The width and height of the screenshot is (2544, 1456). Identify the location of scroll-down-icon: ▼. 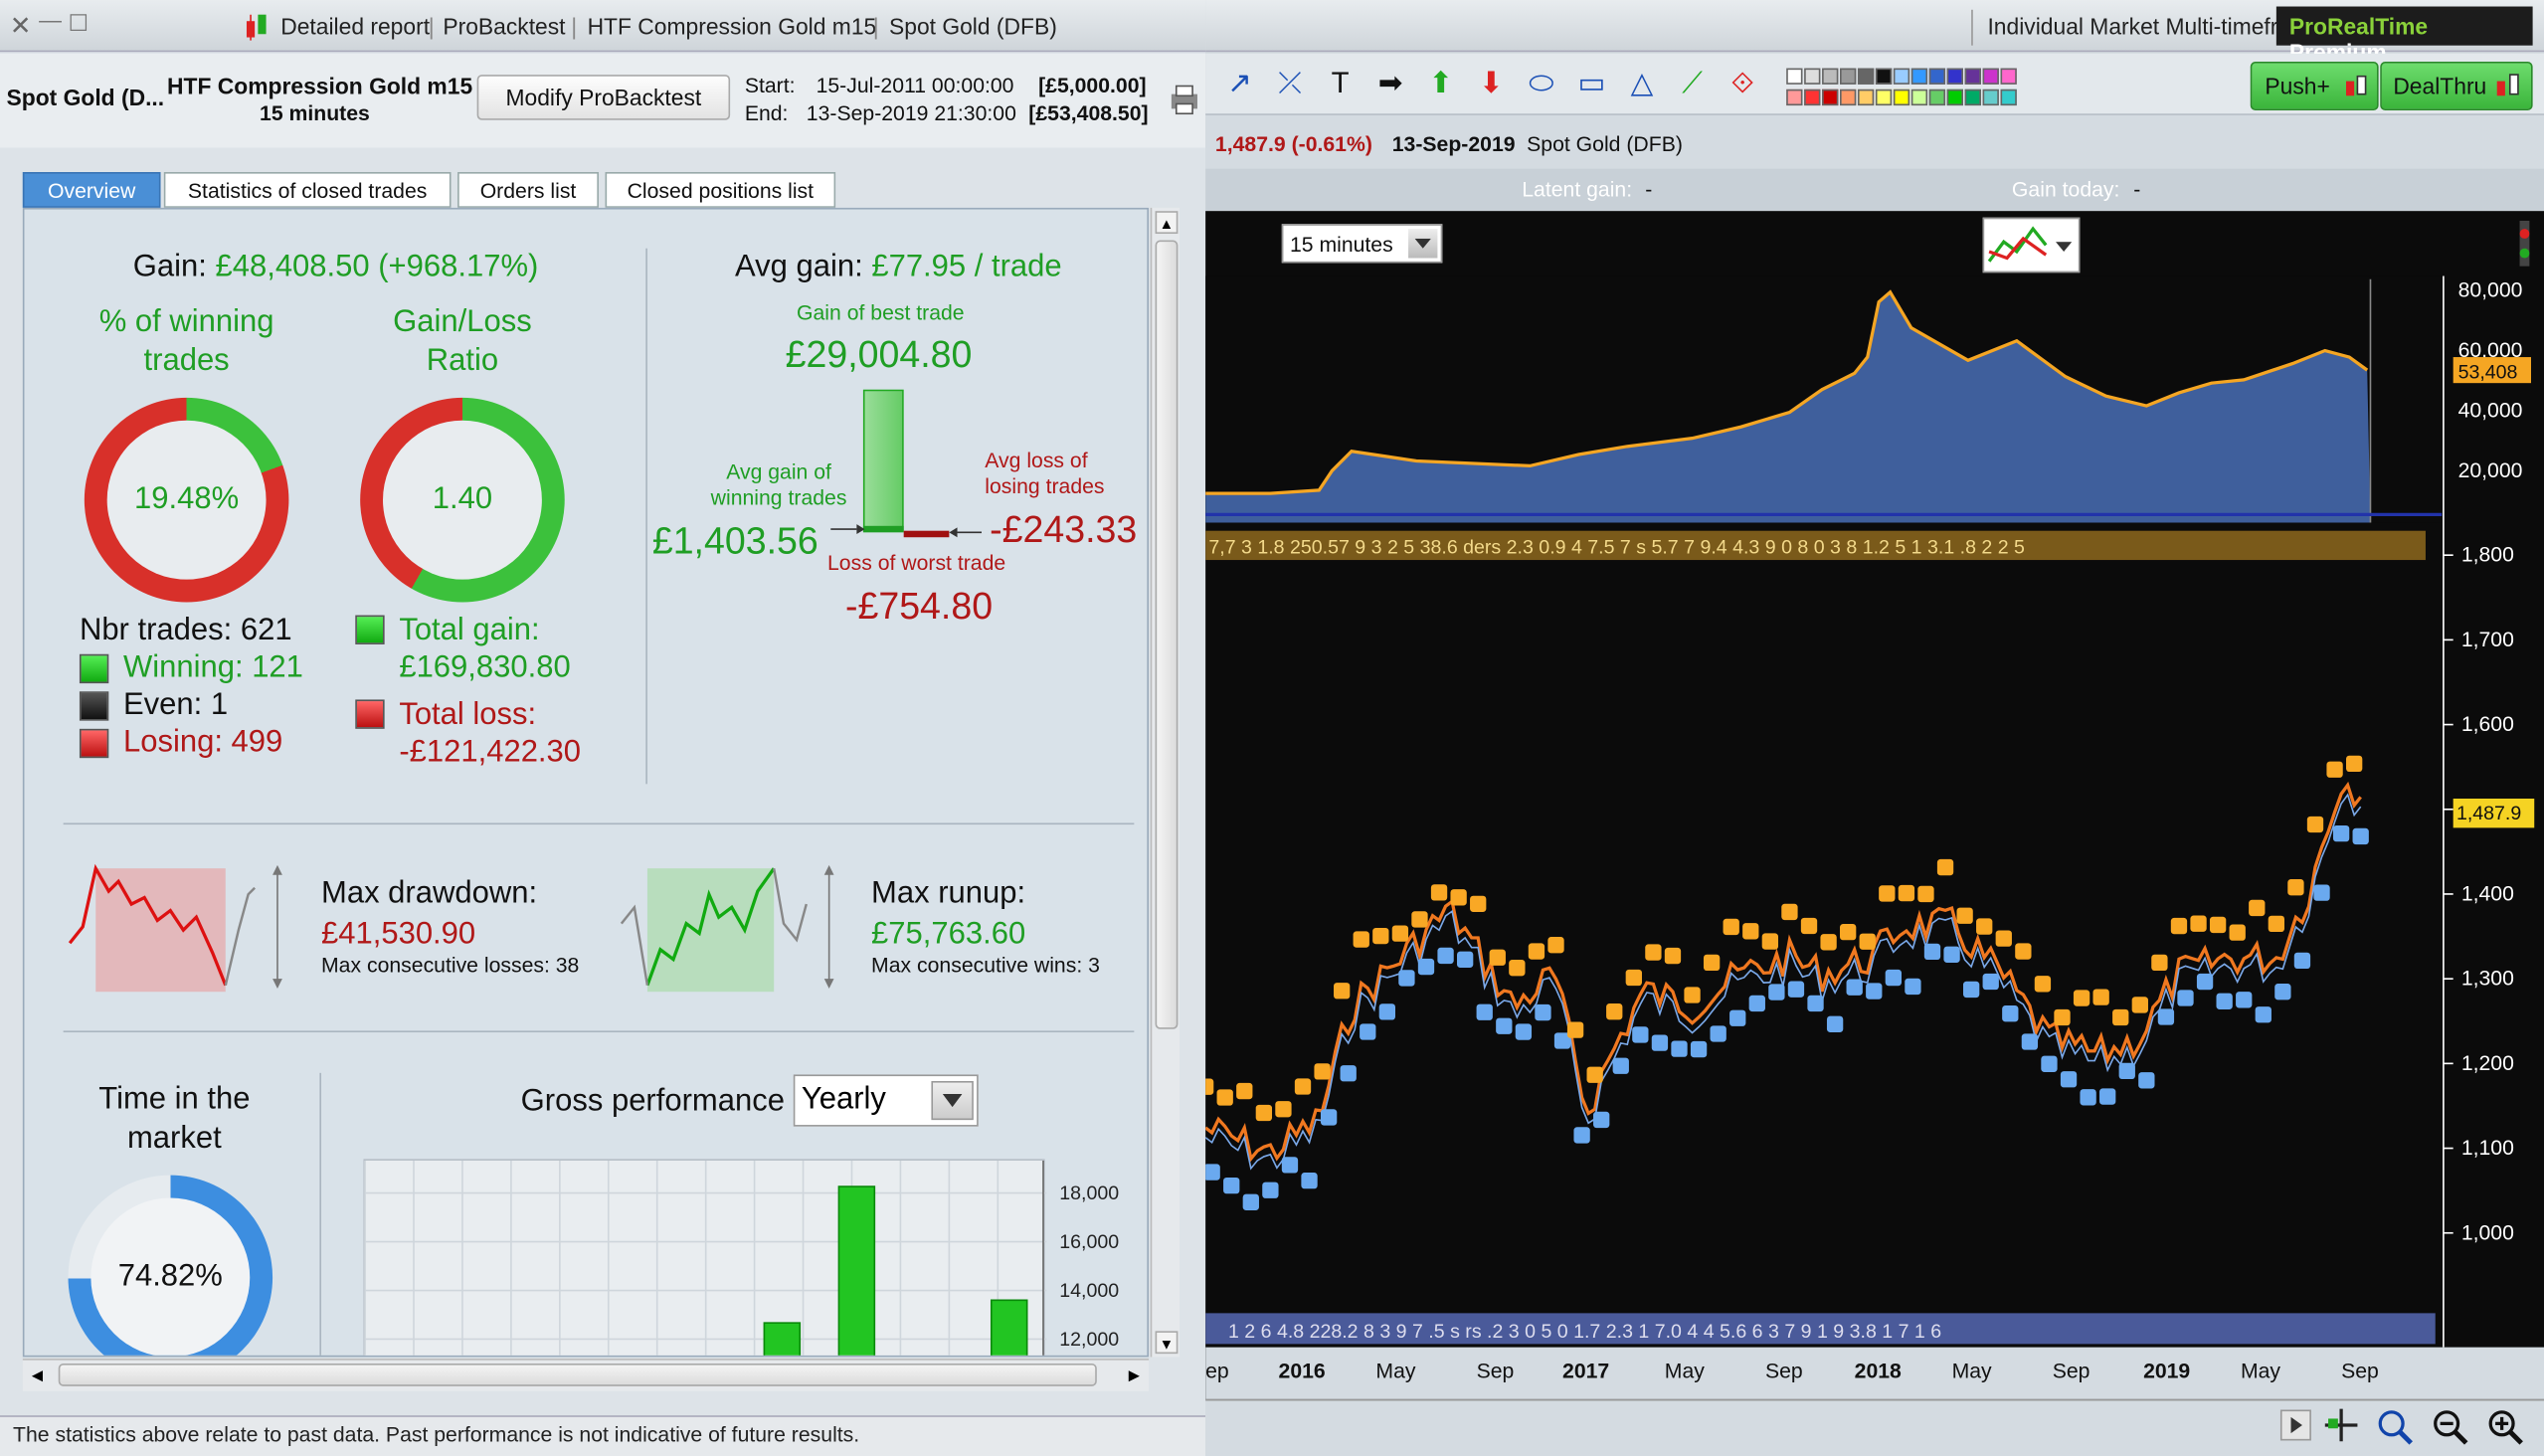
(1167, 1343).